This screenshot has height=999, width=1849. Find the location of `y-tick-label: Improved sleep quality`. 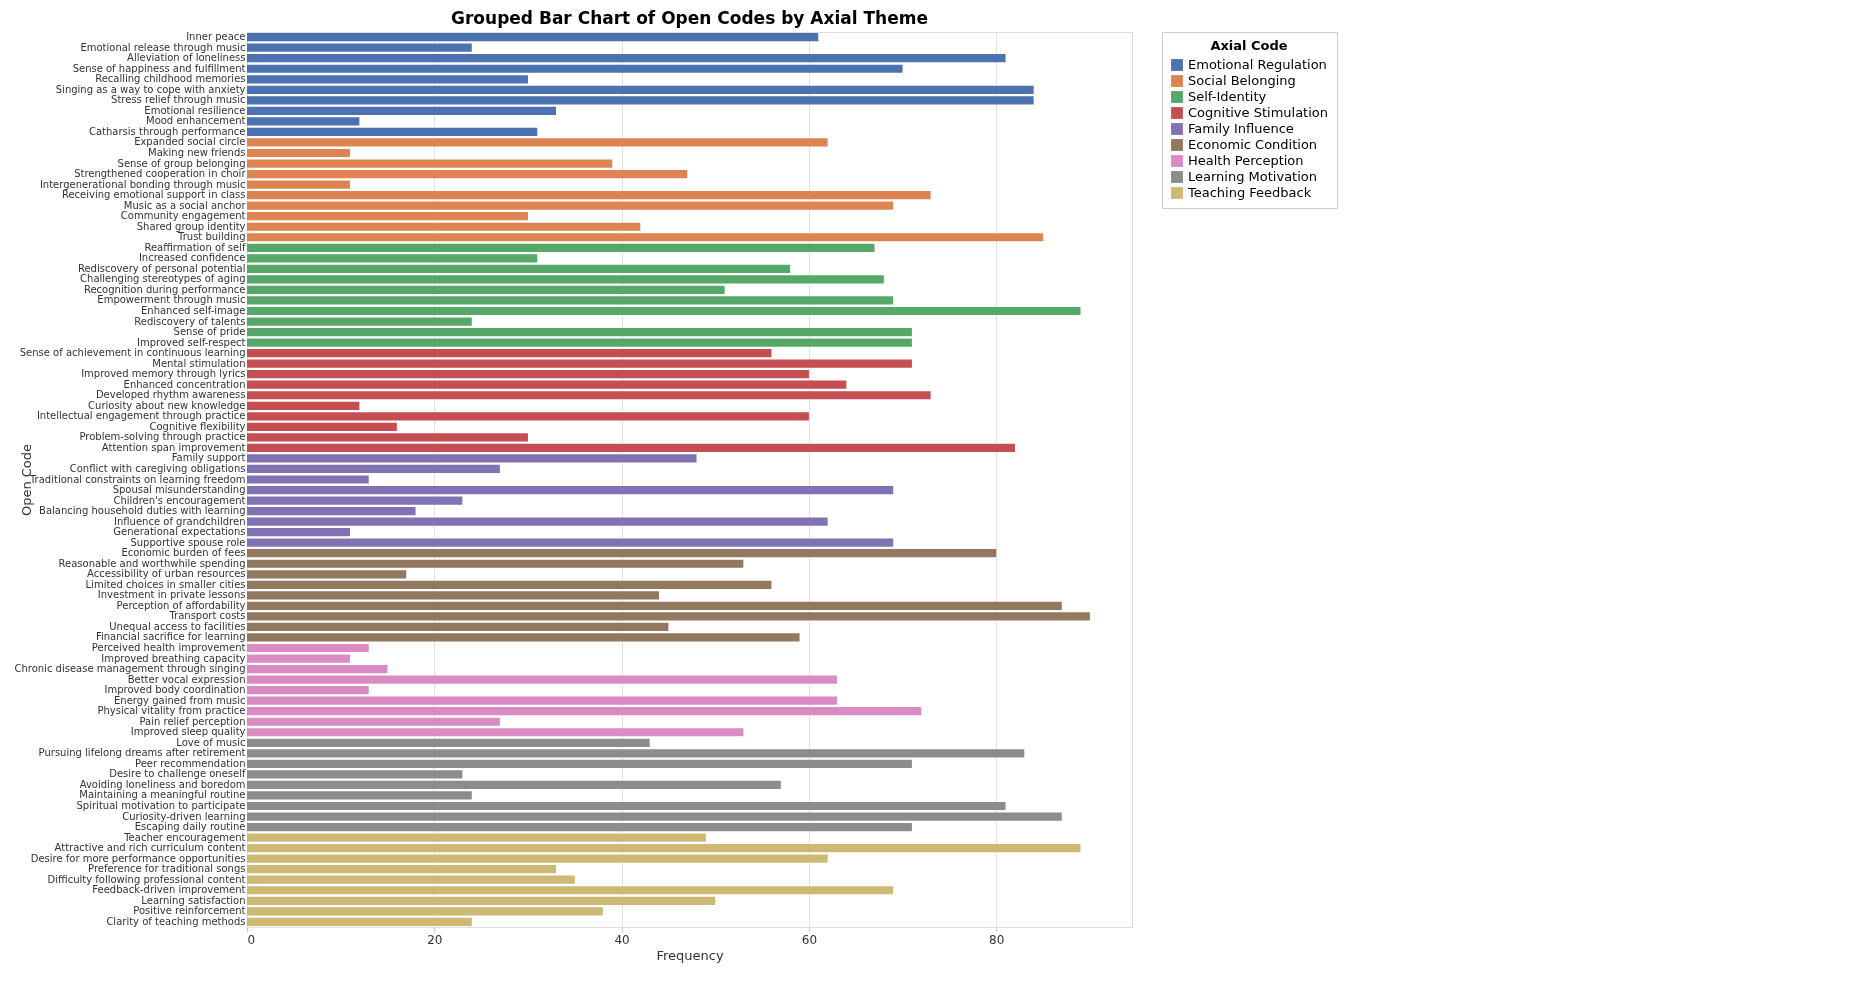

y-tick-label: Improved sleep quality is located at coordinates (188, 732).